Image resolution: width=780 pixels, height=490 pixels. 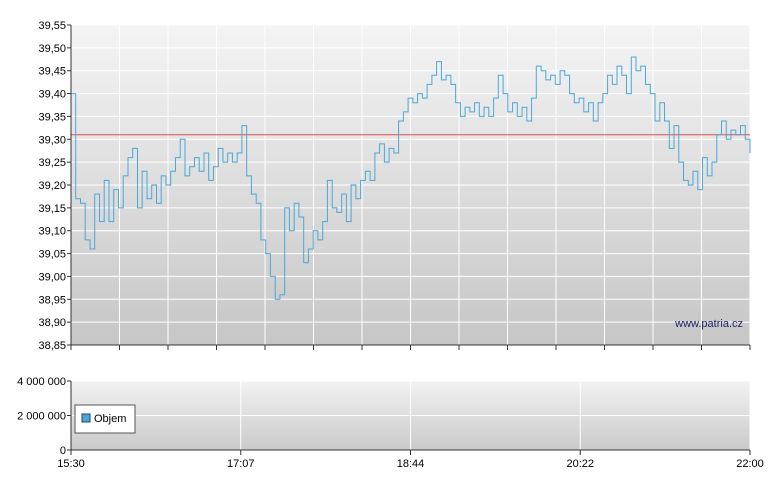 What do you see at coordinates (52, 26) in the screenshot?
I see `price-y-tick-label: 39,55` at bounding box center [52, 26].